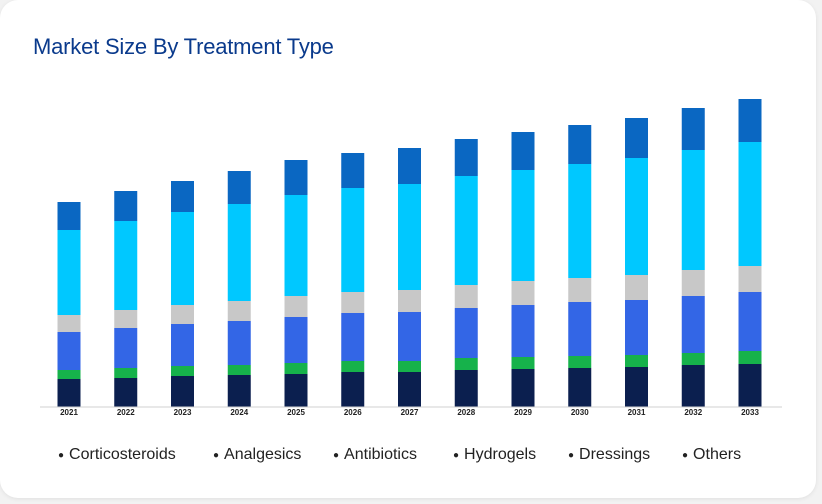 This screenshot has width=822, height=504. What do you see at coordinates (353, 170) in the screenshot?
I see `bar-segment-others-2026` at bounding box center [353, 170].